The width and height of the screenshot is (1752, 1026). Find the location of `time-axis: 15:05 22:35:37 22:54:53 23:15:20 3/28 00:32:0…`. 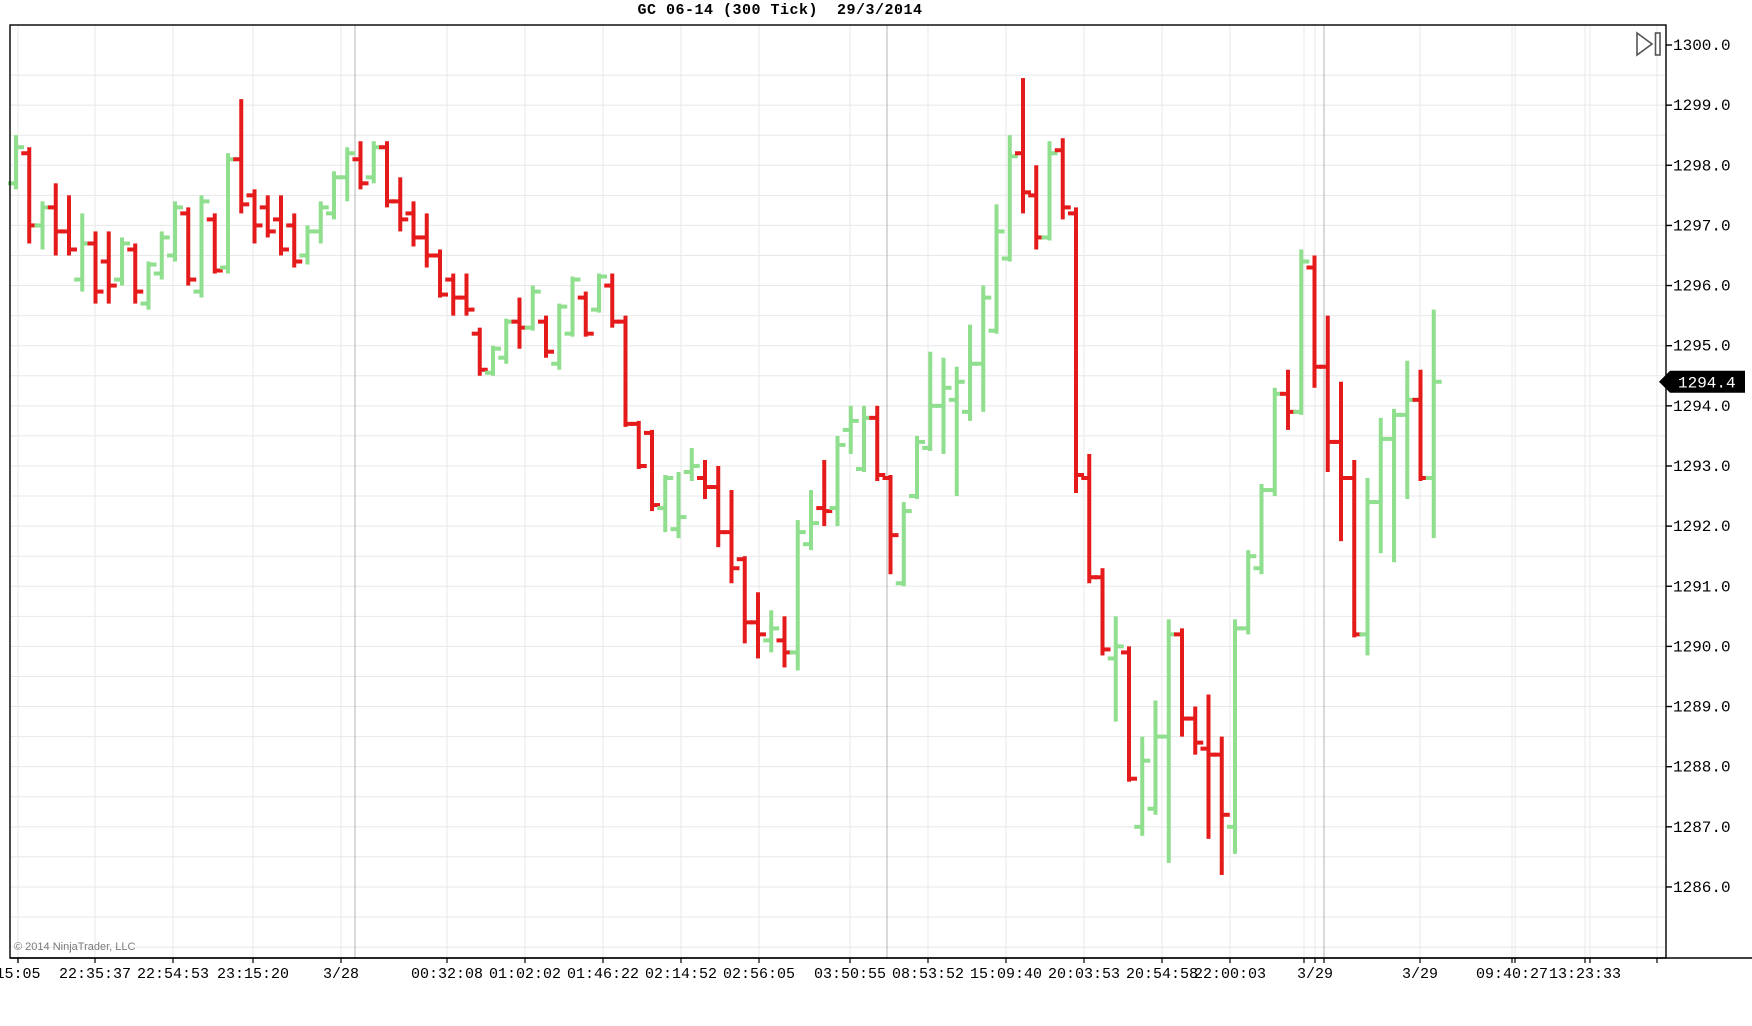

time-axis: 15:05 22:35:37 22:54:53 23:15:20 3/28 00:32:0… is located at coordinates (829, 970).